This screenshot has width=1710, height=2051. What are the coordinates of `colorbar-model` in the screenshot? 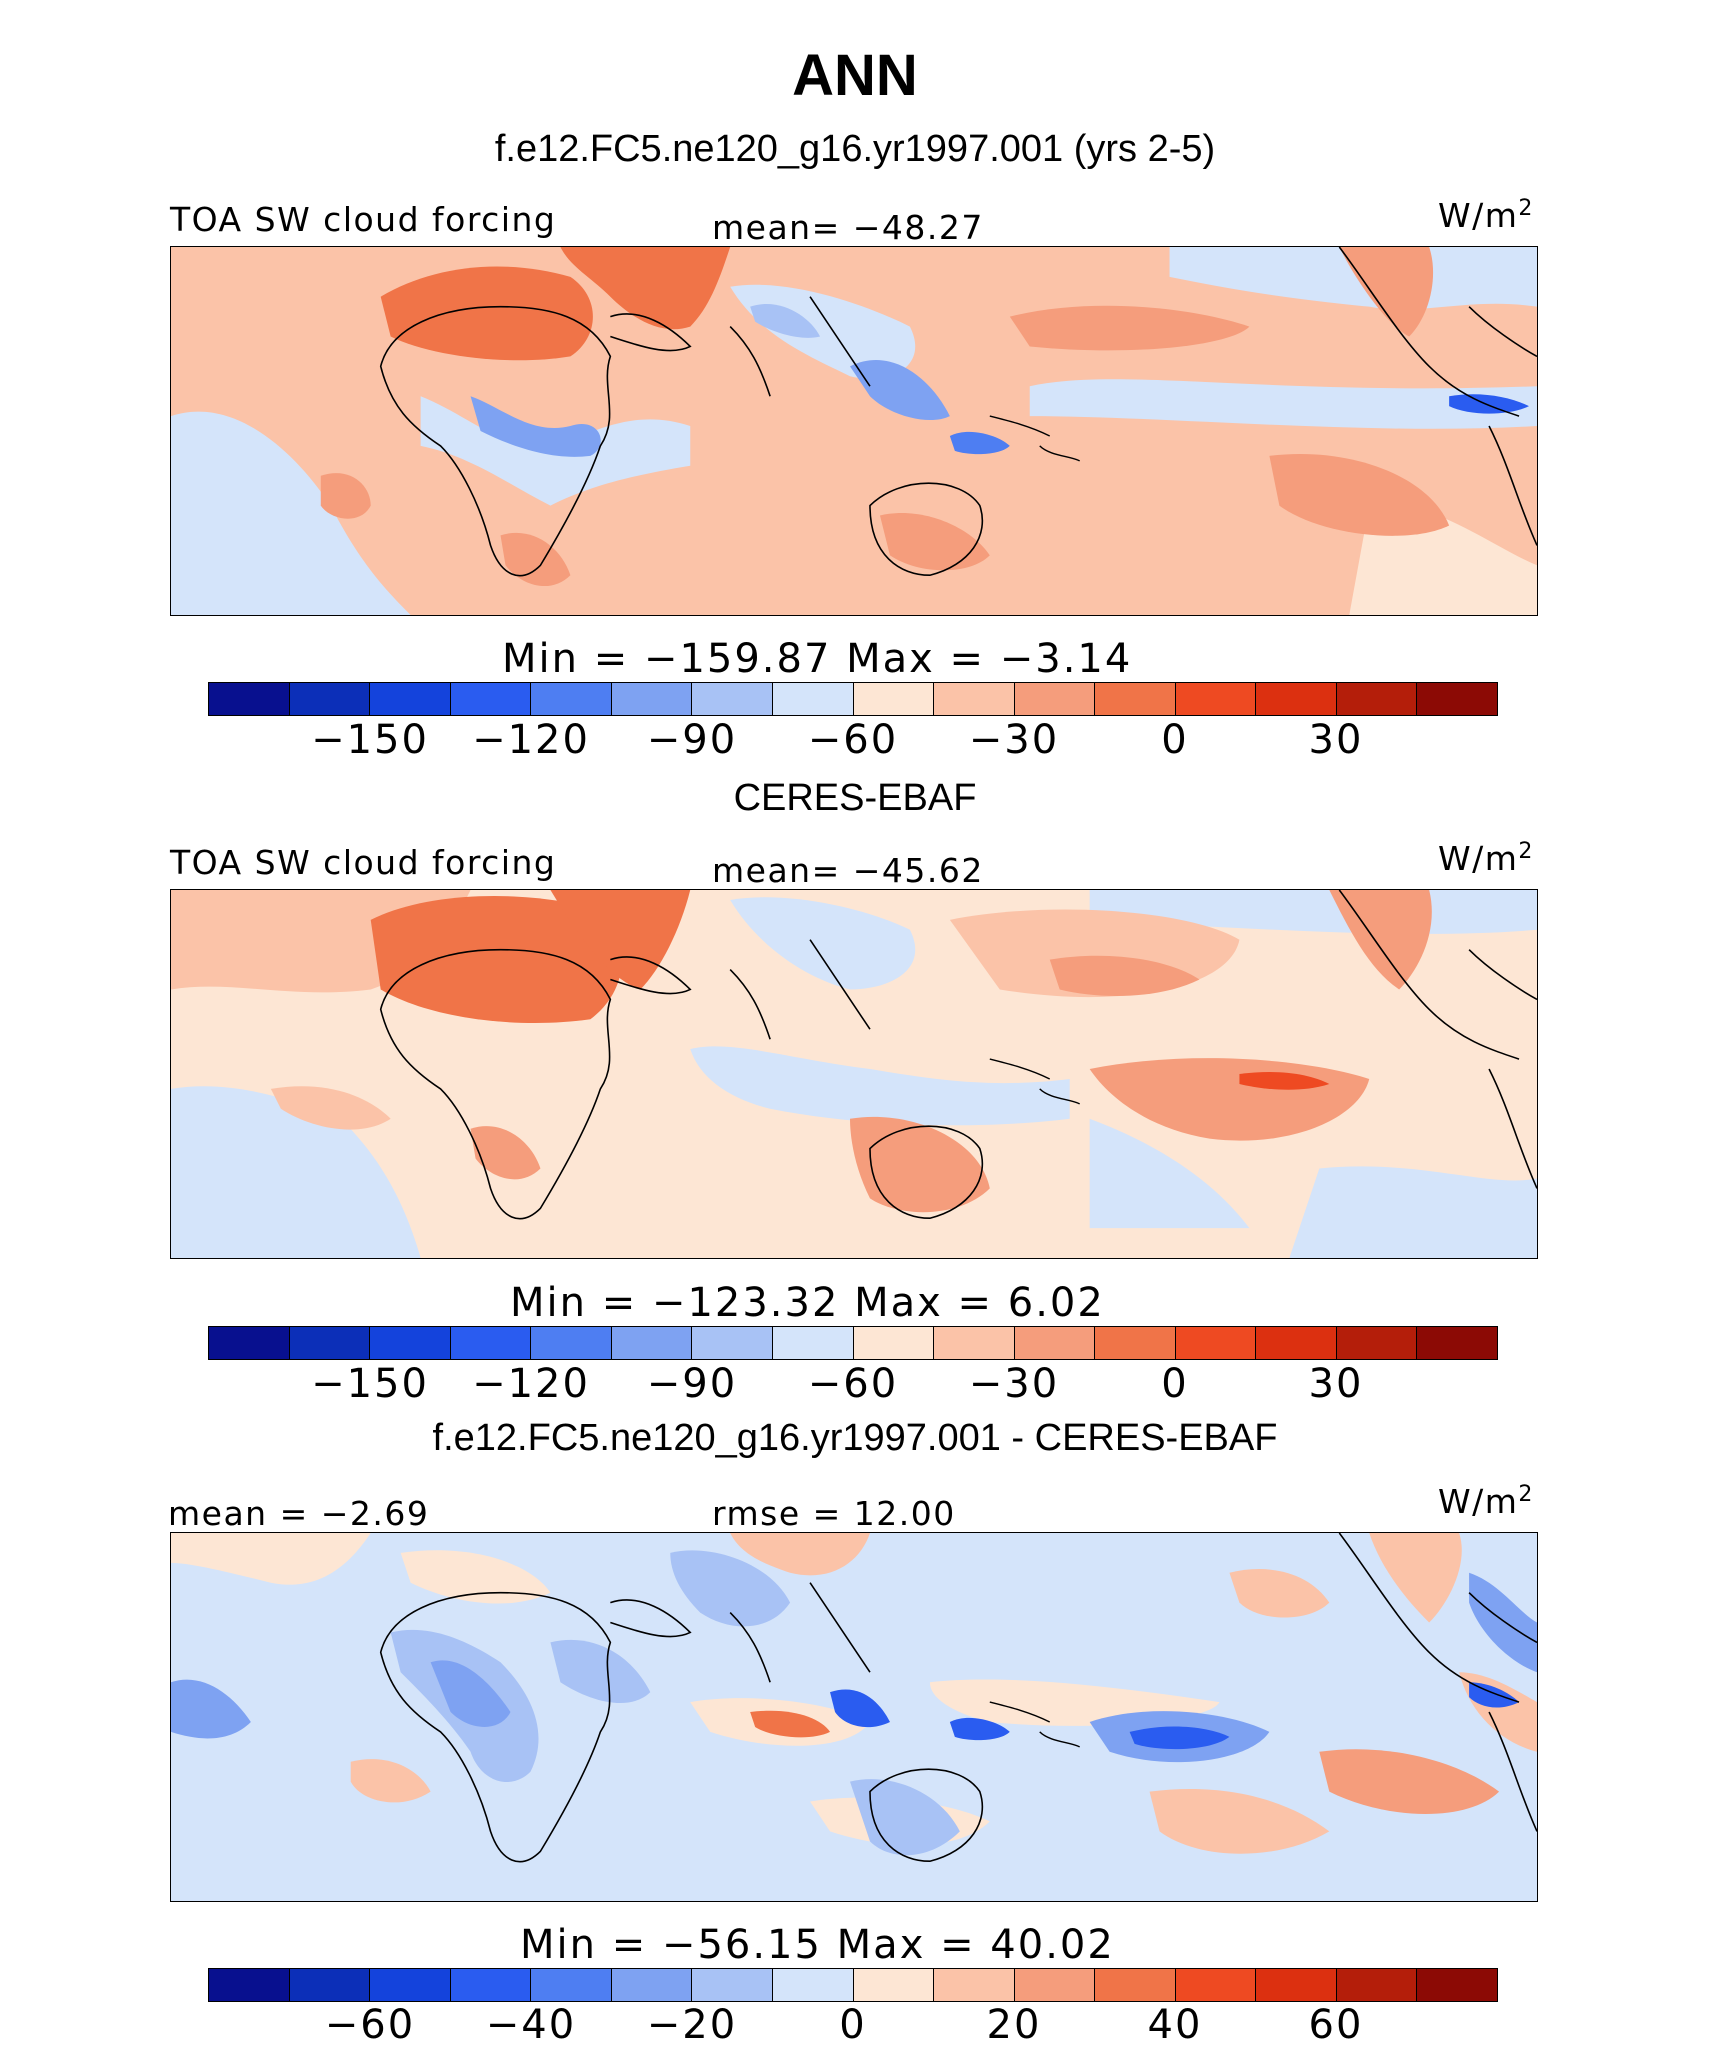 It's located at (853, 699).